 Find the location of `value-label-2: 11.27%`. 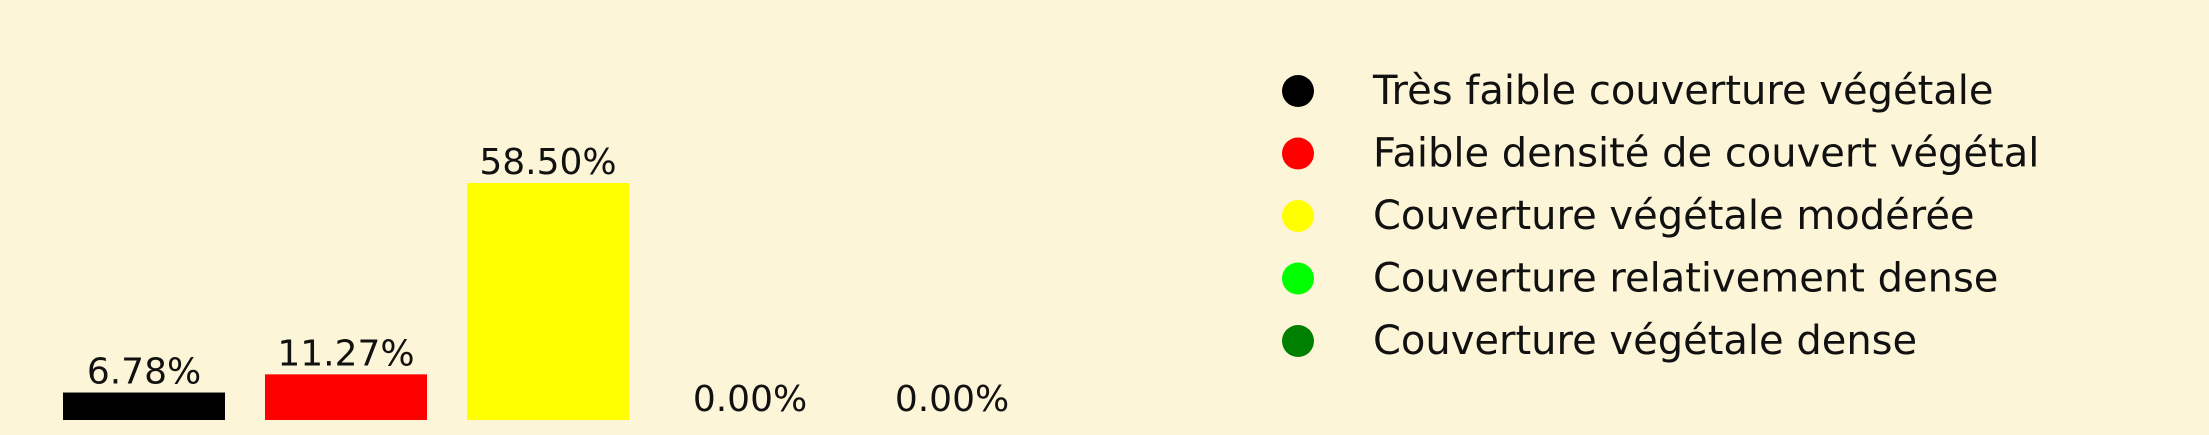

value-label-2: 11.27% is located at coordinates (345, 353).